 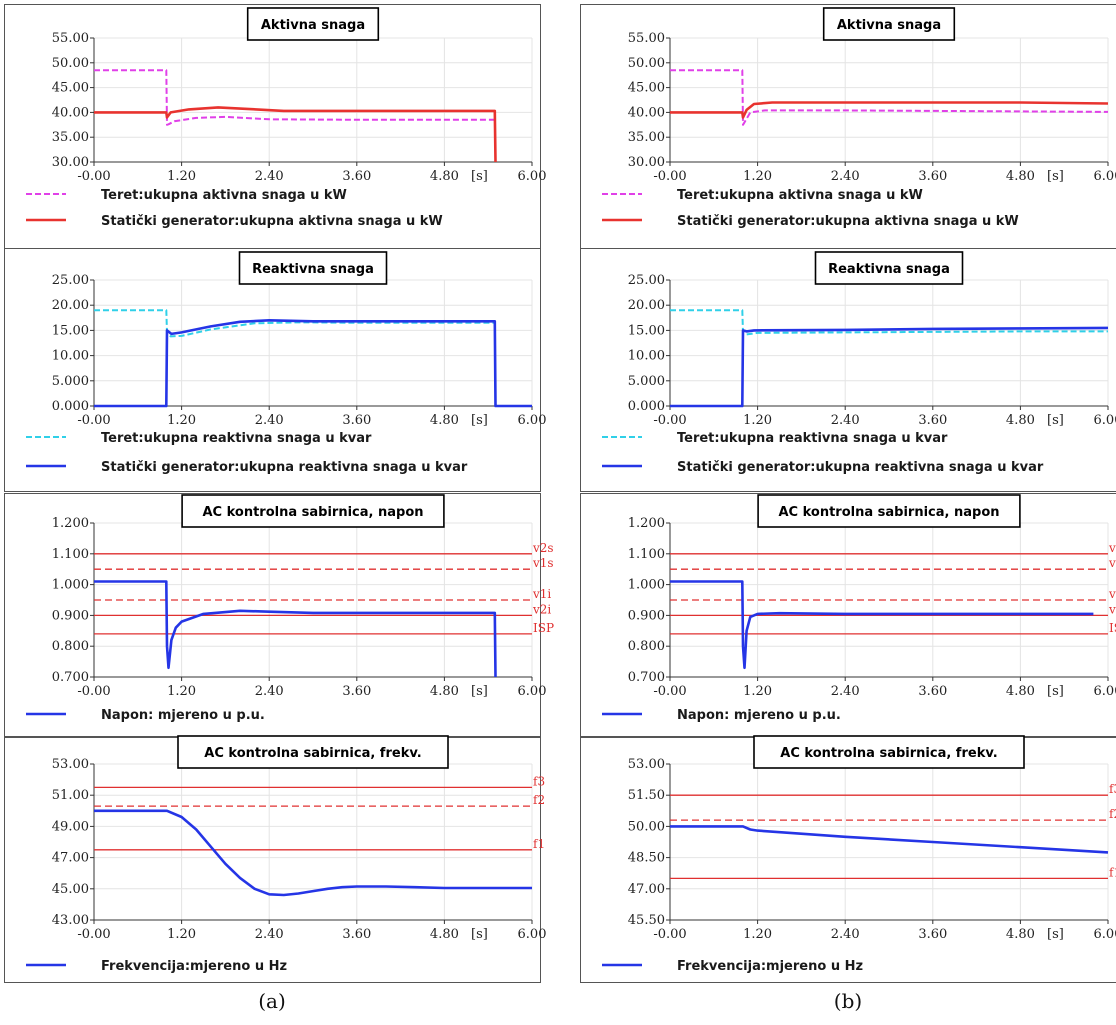 I want to click on y-tick-label: 51.00, so click(x=70, y=795).